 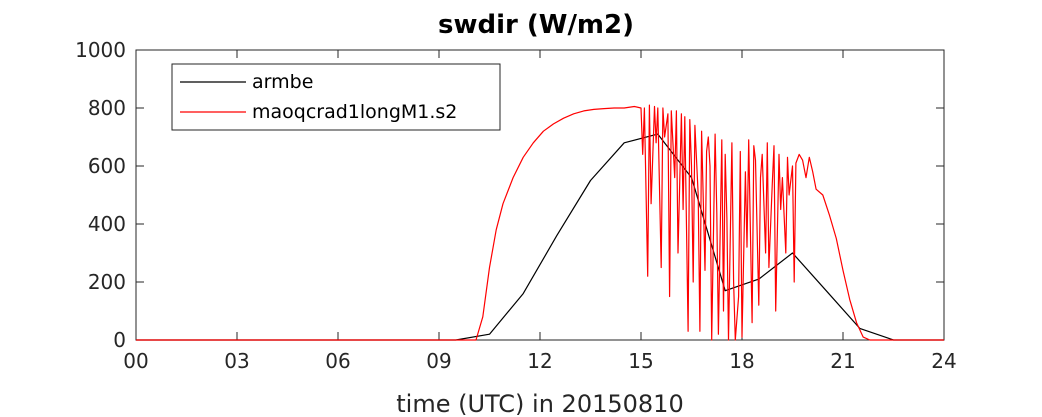 What do you see at coordinates (100, 50) in the screenshot?
I see `y-tick-label: 1000` at bounding box center [100, 50].